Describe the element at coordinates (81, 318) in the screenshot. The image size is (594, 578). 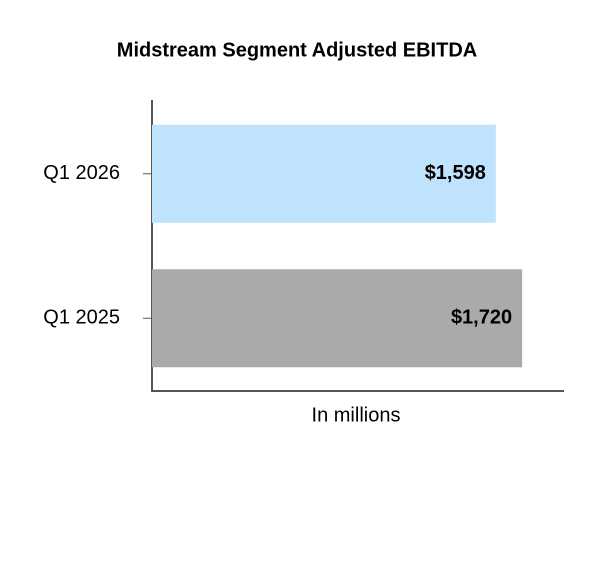
I see `y-tick-label: Q1 2025` at that location.